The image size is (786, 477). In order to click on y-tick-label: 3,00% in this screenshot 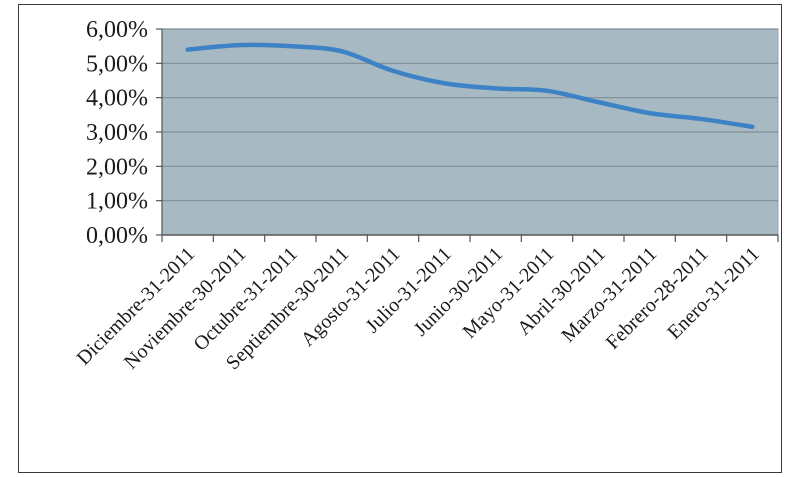, I will do `click(117, 133)`.